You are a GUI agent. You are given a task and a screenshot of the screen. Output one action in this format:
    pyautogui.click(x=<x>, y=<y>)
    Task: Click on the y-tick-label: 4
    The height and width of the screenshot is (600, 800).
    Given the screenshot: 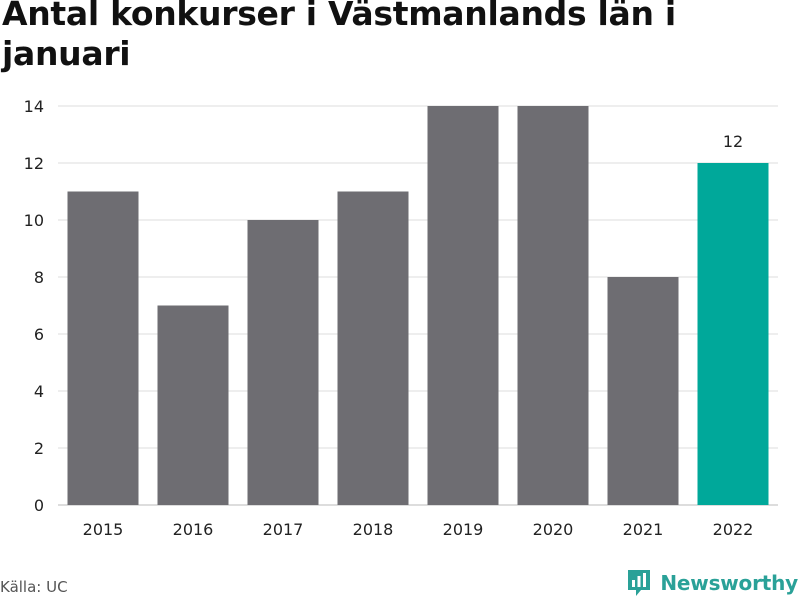 What is the action you would take?
    pyautogui.click(x=39, y=391)
    